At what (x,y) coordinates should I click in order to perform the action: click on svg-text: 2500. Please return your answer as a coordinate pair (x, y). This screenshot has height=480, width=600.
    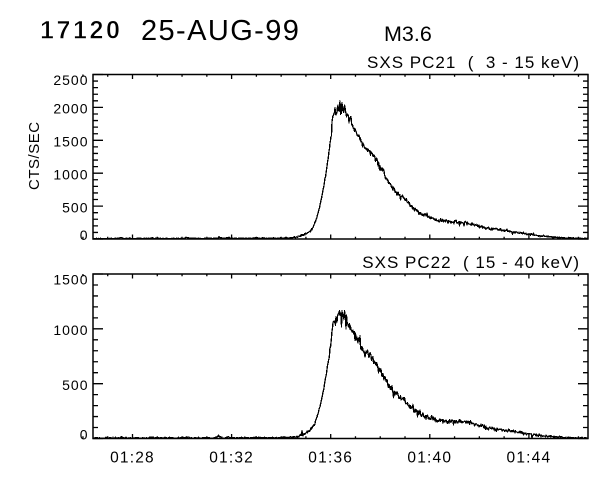
    Looking at the image, I should click on (70, 80).